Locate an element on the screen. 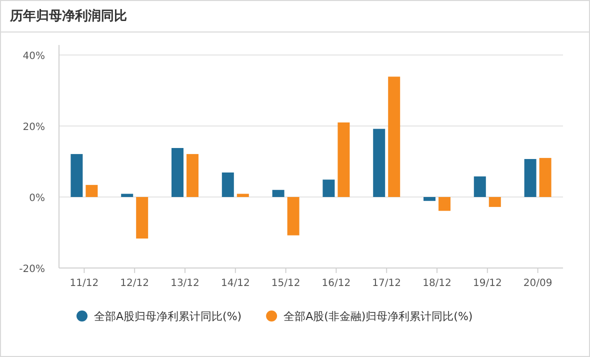 This screenshot has height=357, width=590. chart-title: 历年归母净利润同比 is located at coordinates (68, 16).